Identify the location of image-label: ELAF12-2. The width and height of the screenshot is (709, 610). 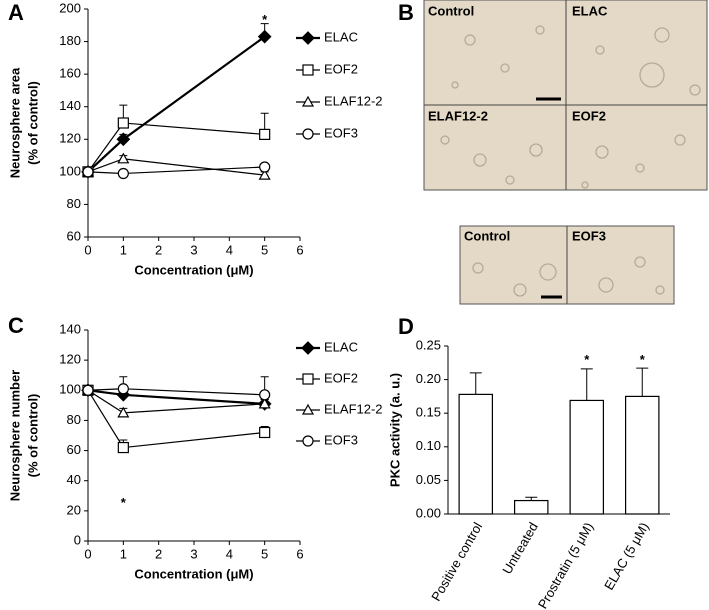
(458, 115).